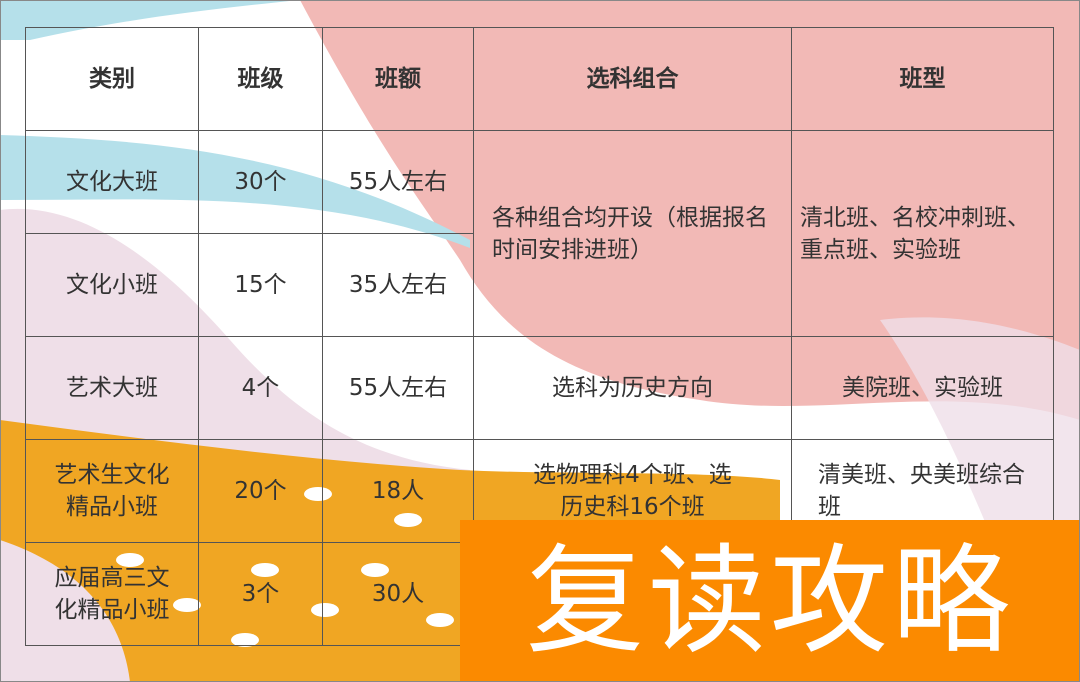 The image size is (1080, 682). Describe the element at coordinates (770, 601) in the screenshot. I see `title-banner: 复读攻略` at that location.